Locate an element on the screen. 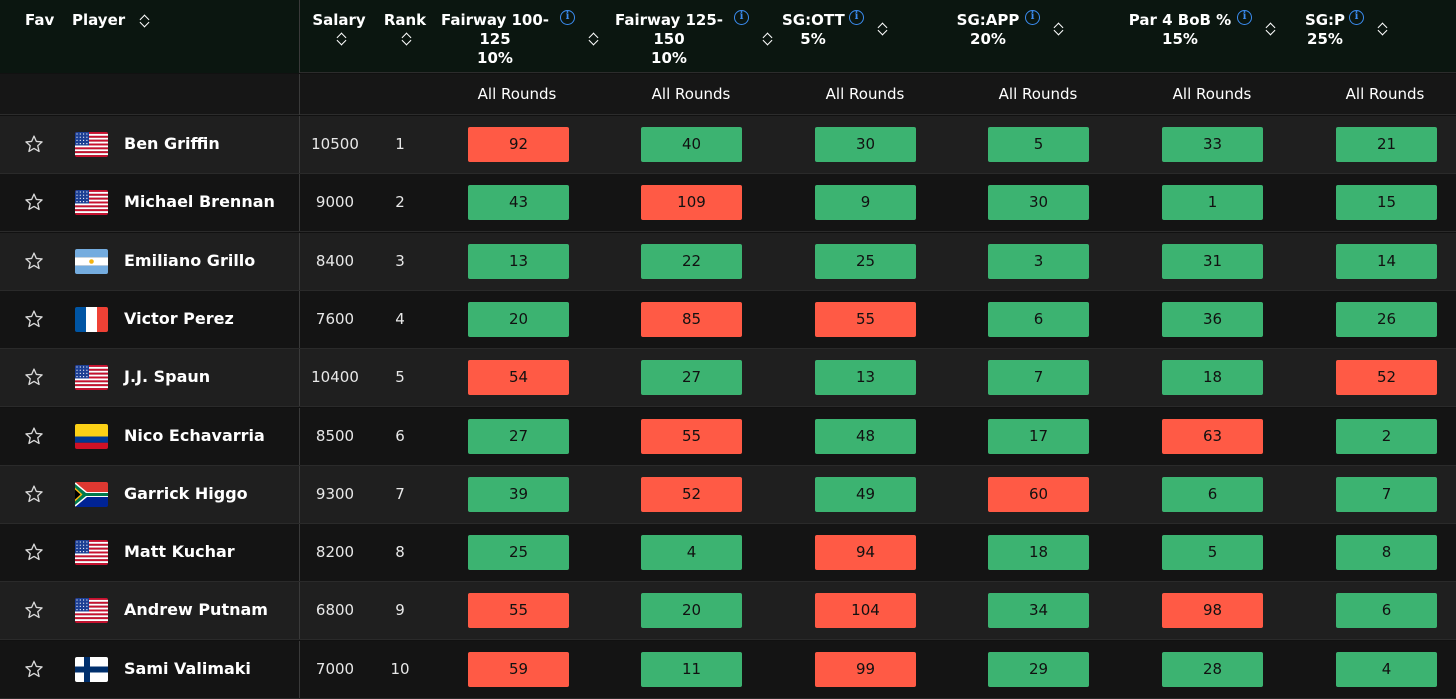 This screenshot has width=1456, height=699. table-row: Emiliano Grillo 8400 3 13 22 25 3 31 14 is located at coordinates (728, 261).